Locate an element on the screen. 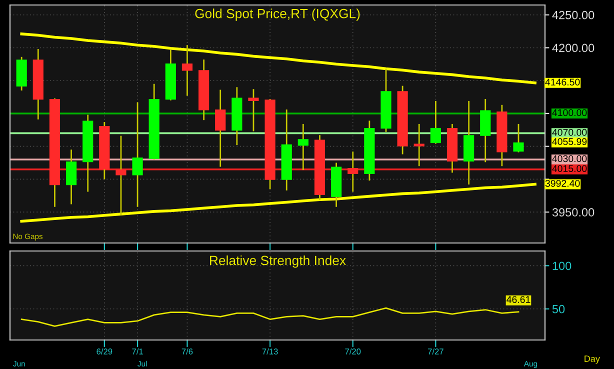 This screenshot has width=614, height=369. text: 4055.99 is located at coordinates (569, 142).